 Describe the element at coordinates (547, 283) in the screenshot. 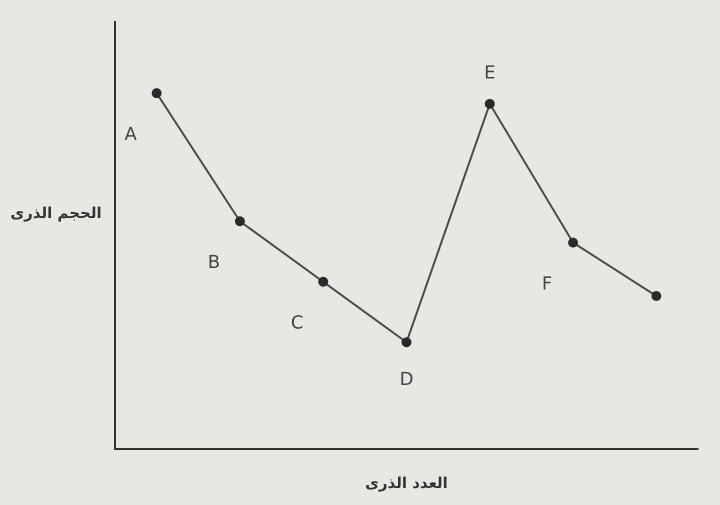

I see `x-tick-label: F` at that location.